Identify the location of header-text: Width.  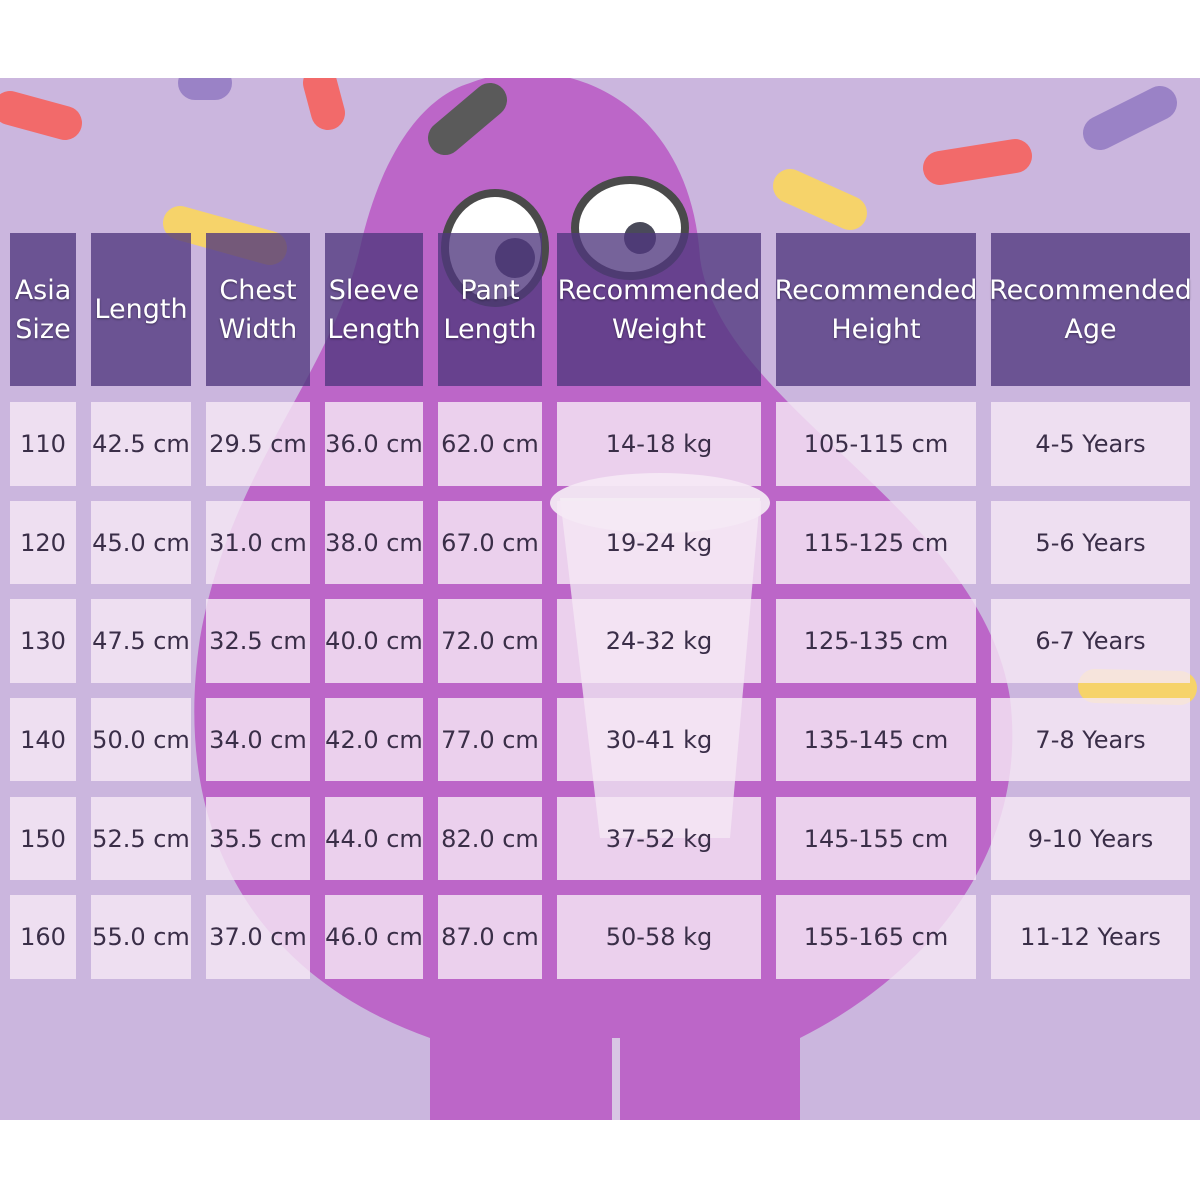
(258, 329).